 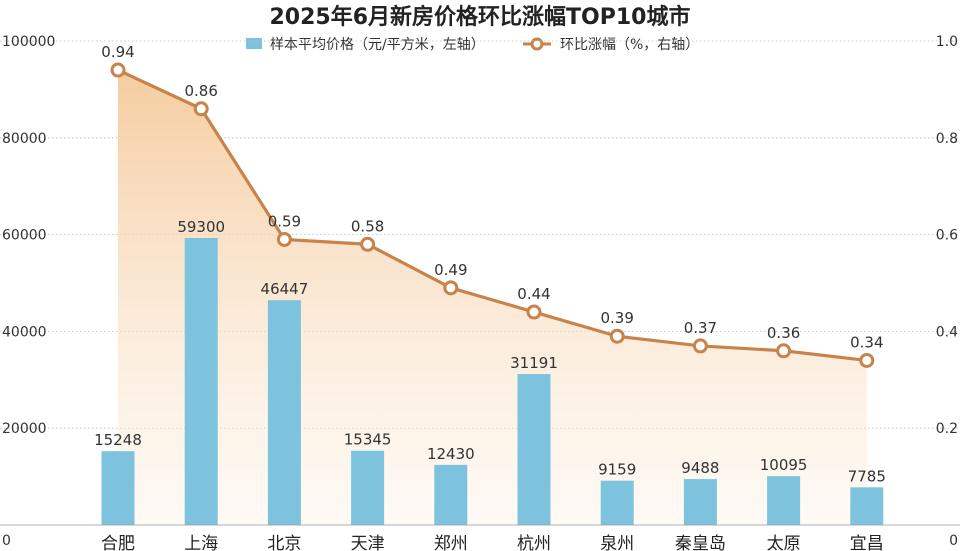 I want to click on x-axis-category-label: 太原, so click(x=784, y=542).